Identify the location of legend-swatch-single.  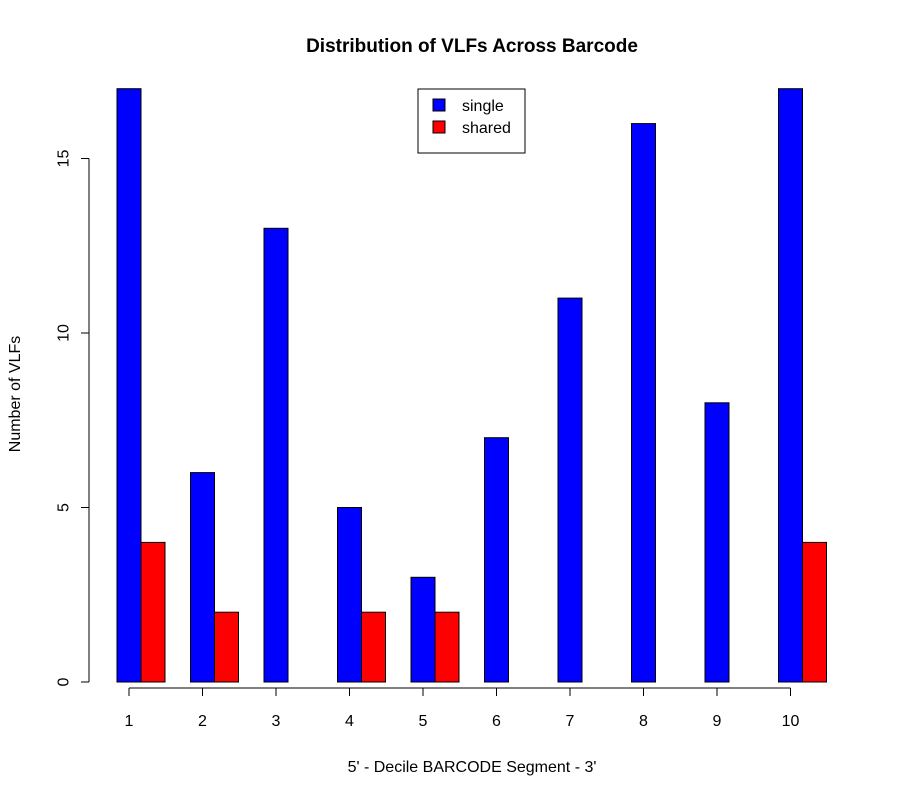
(439, 105).